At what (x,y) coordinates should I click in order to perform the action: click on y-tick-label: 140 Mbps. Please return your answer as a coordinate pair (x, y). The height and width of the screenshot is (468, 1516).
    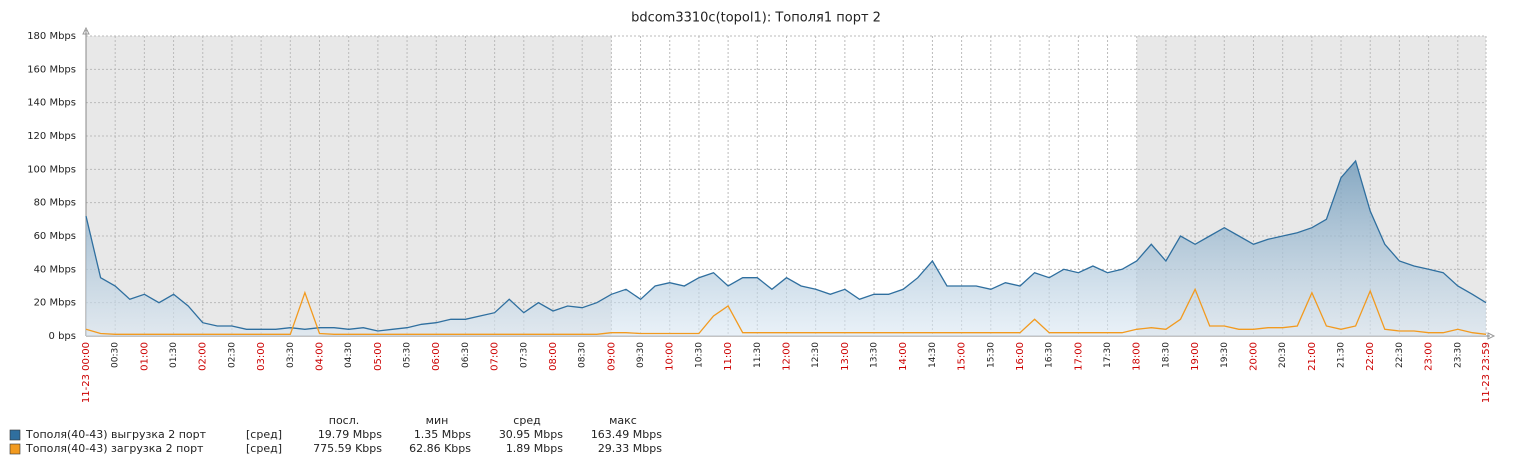
    Looking at the image, I should click on (51, 103).